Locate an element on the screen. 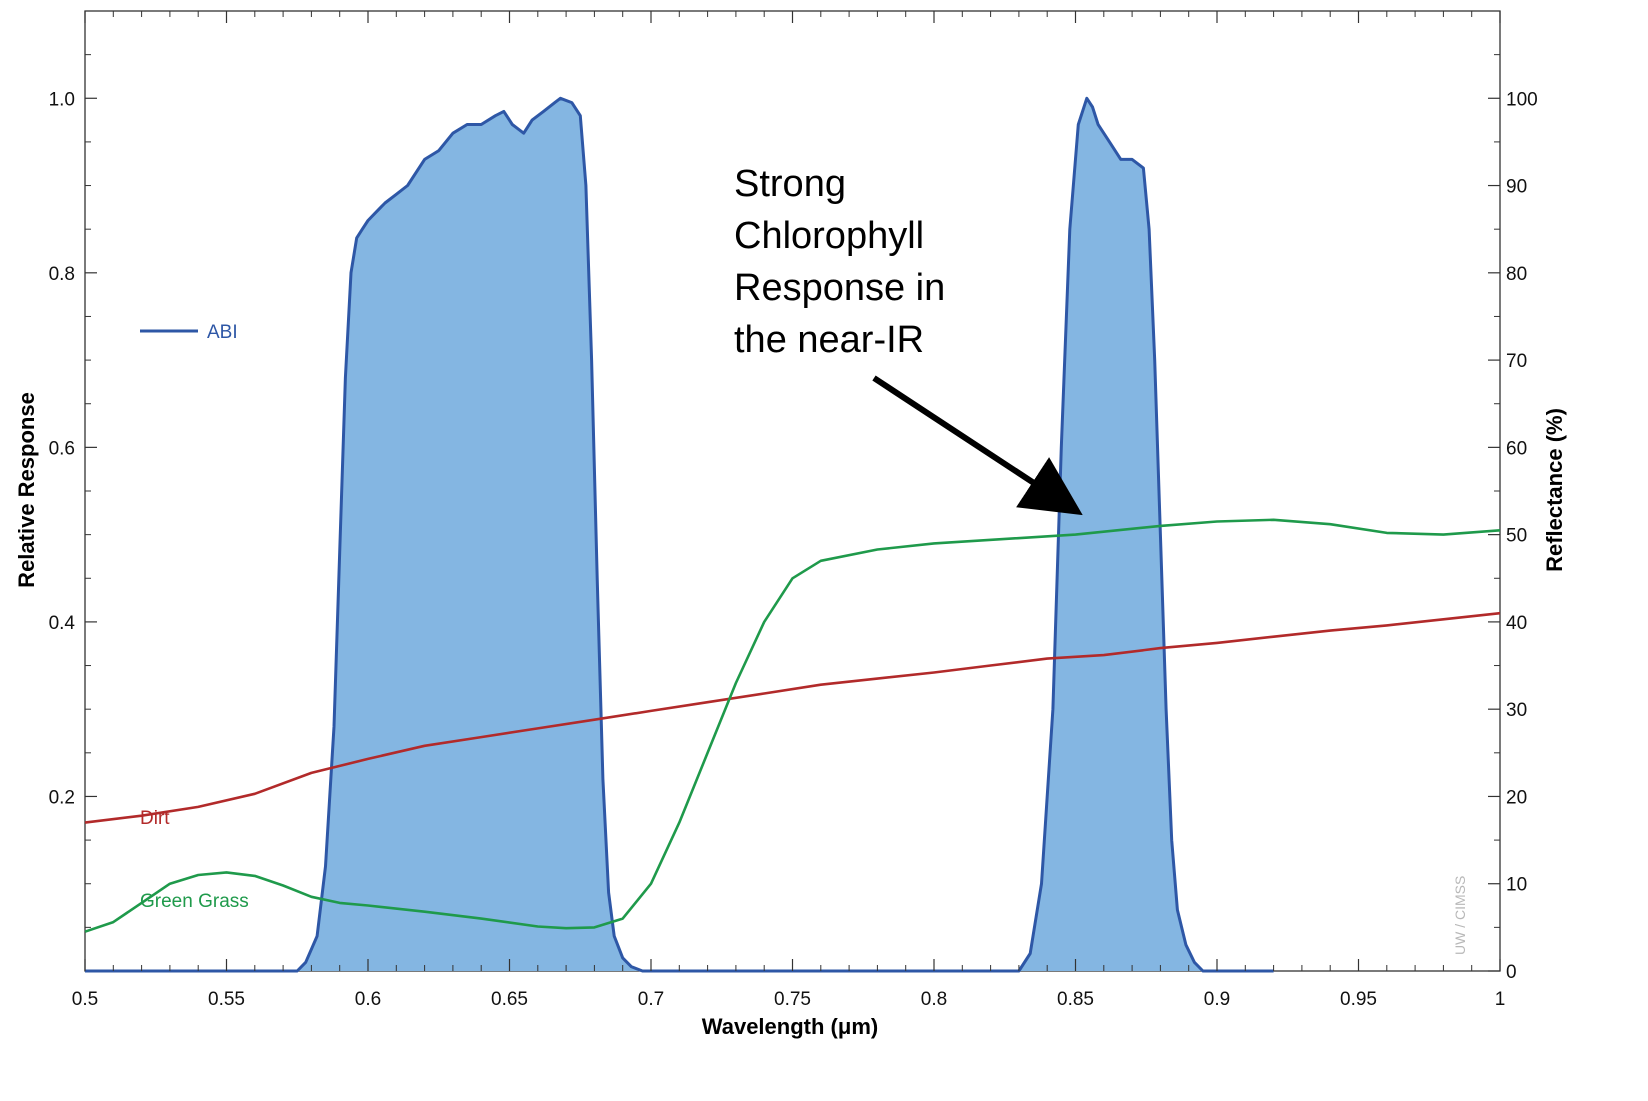  x-tick-label: 0.7 is located at coordinates (651, 999).